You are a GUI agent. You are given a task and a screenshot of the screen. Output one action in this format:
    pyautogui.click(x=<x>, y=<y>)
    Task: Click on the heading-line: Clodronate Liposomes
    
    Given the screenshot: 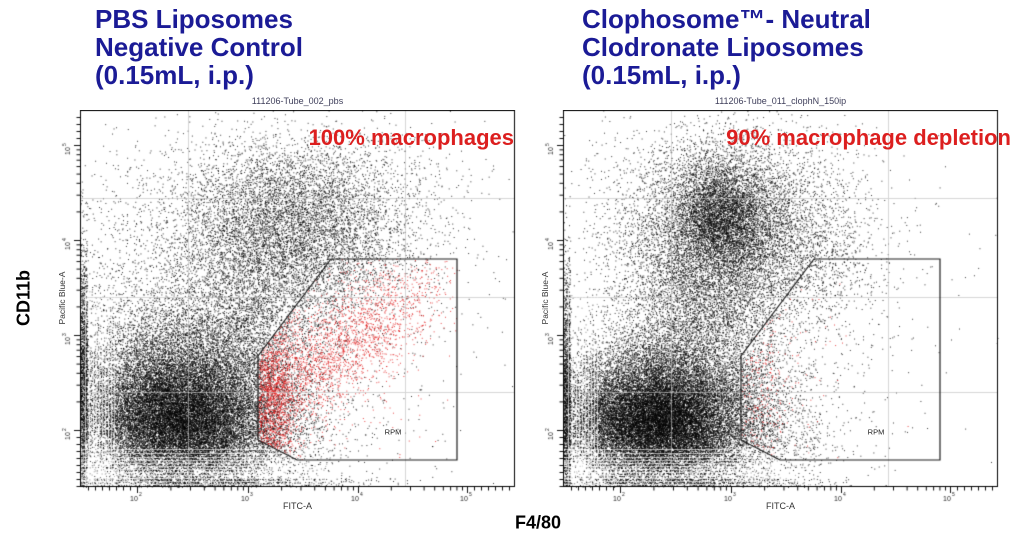 What is the action you would take?
    pyautogui.click(x=723, y=47)
    